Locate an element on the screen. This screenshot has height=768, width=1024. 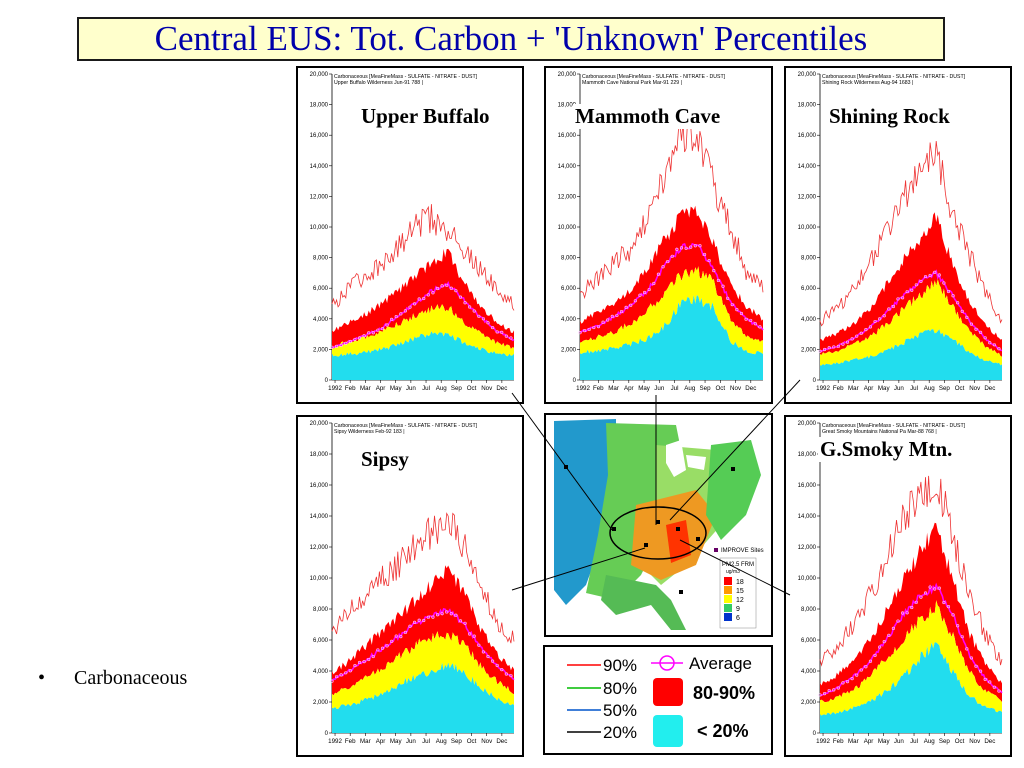
map-legend-value: 18 is located at coordinates (740, 582).